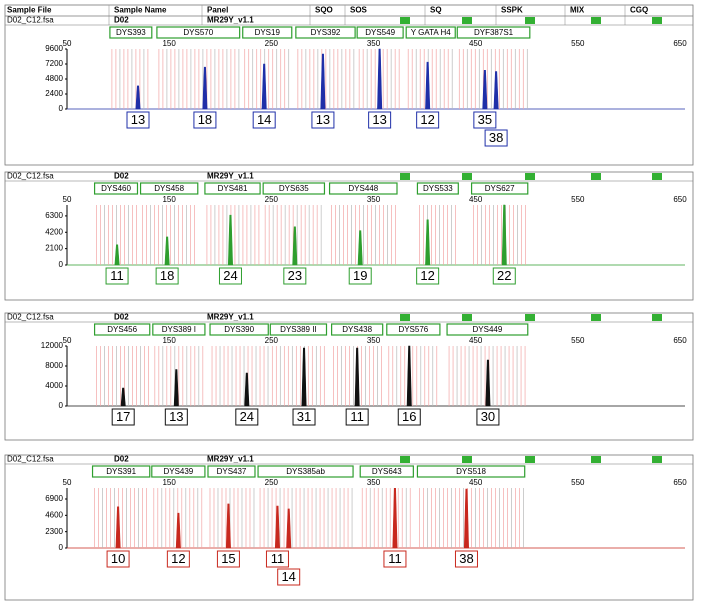  What do you see at coordinates (295, 275) in the screenshot?
I see `allele-label: 23` at bounding box center [295, 275].